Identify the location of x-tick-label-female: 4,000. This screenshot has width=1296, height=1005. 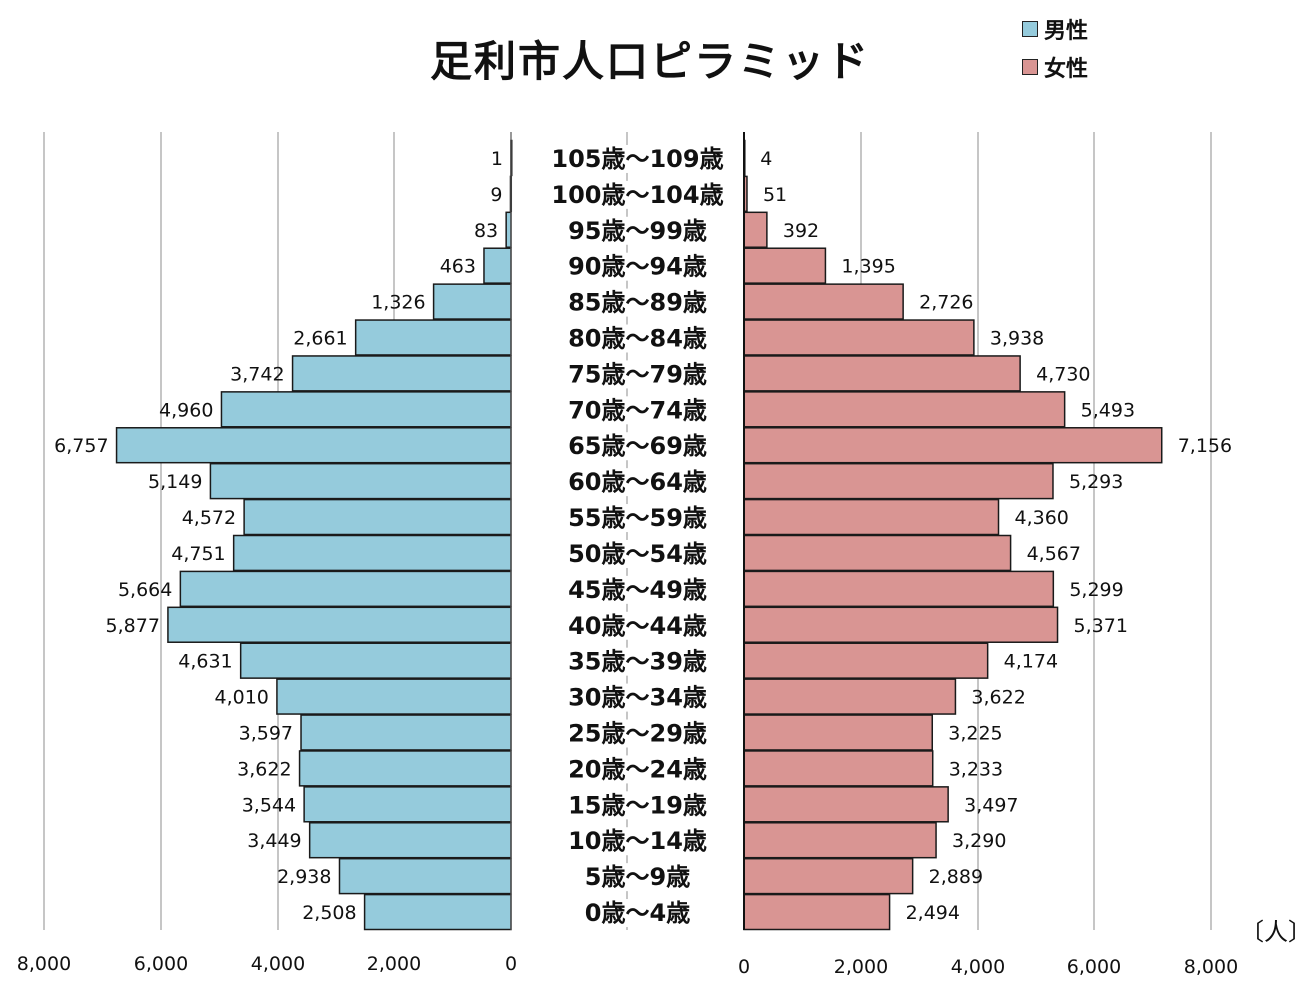
(978, 967).